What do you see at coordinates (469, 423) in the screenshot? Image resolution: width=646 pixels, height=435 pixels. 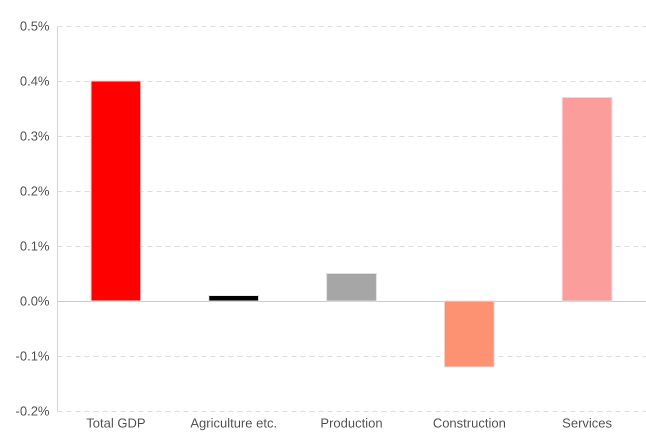 I see `x-tick-label: Construction` at bounding box center [469, 423].